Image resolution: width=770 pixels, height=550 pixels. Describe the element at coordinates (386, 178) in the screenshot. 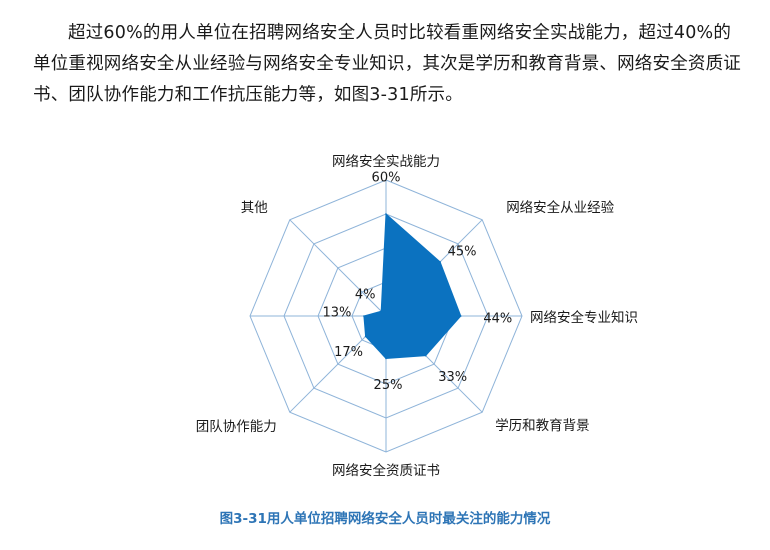

I see `value-label-0: 60%` at that location.